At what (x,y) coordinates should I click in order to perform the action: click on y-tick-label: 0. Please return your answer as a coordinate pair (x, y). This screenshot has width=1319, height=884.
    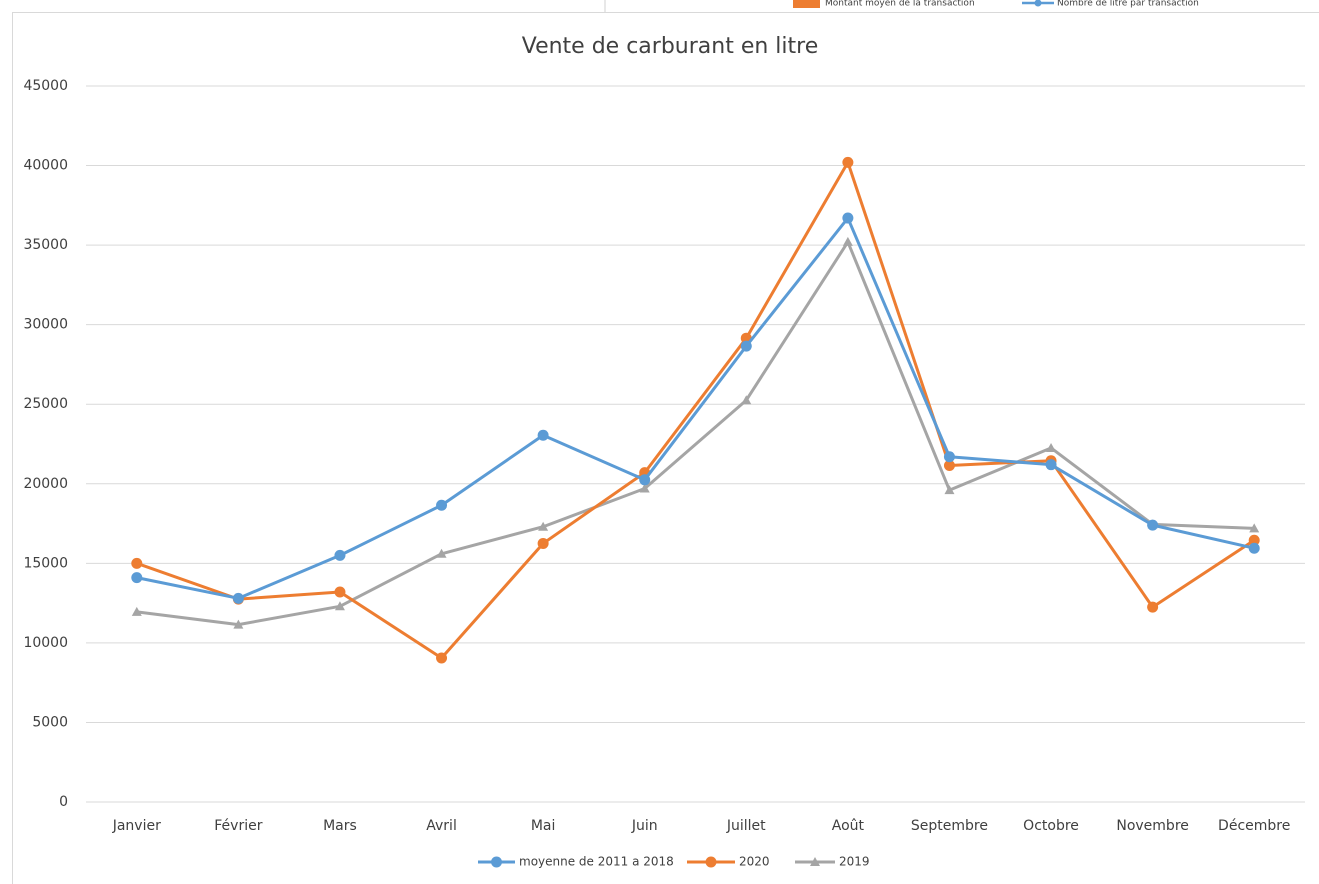
    Looking at the image, I should click on (63, 802).